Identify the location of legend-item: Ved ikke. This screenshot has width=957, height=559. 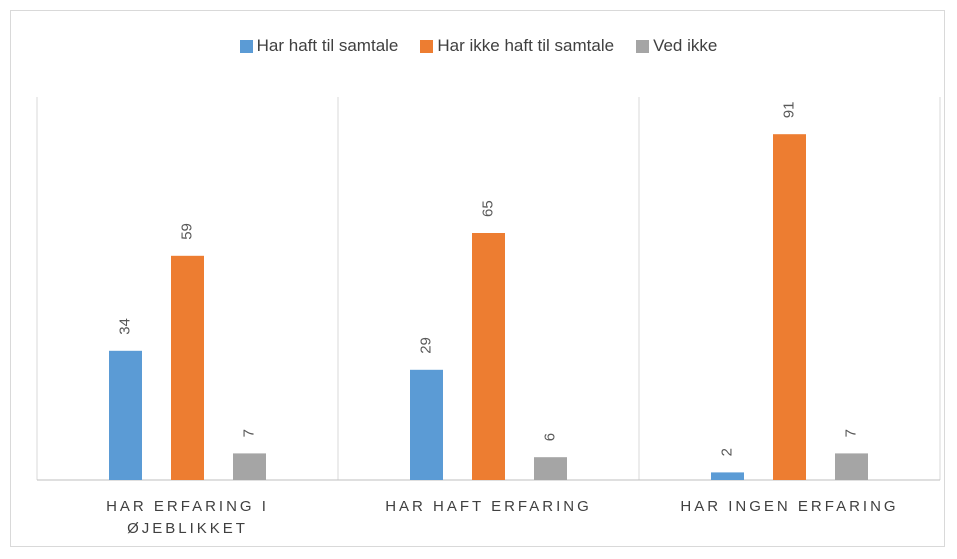
(676, 46).